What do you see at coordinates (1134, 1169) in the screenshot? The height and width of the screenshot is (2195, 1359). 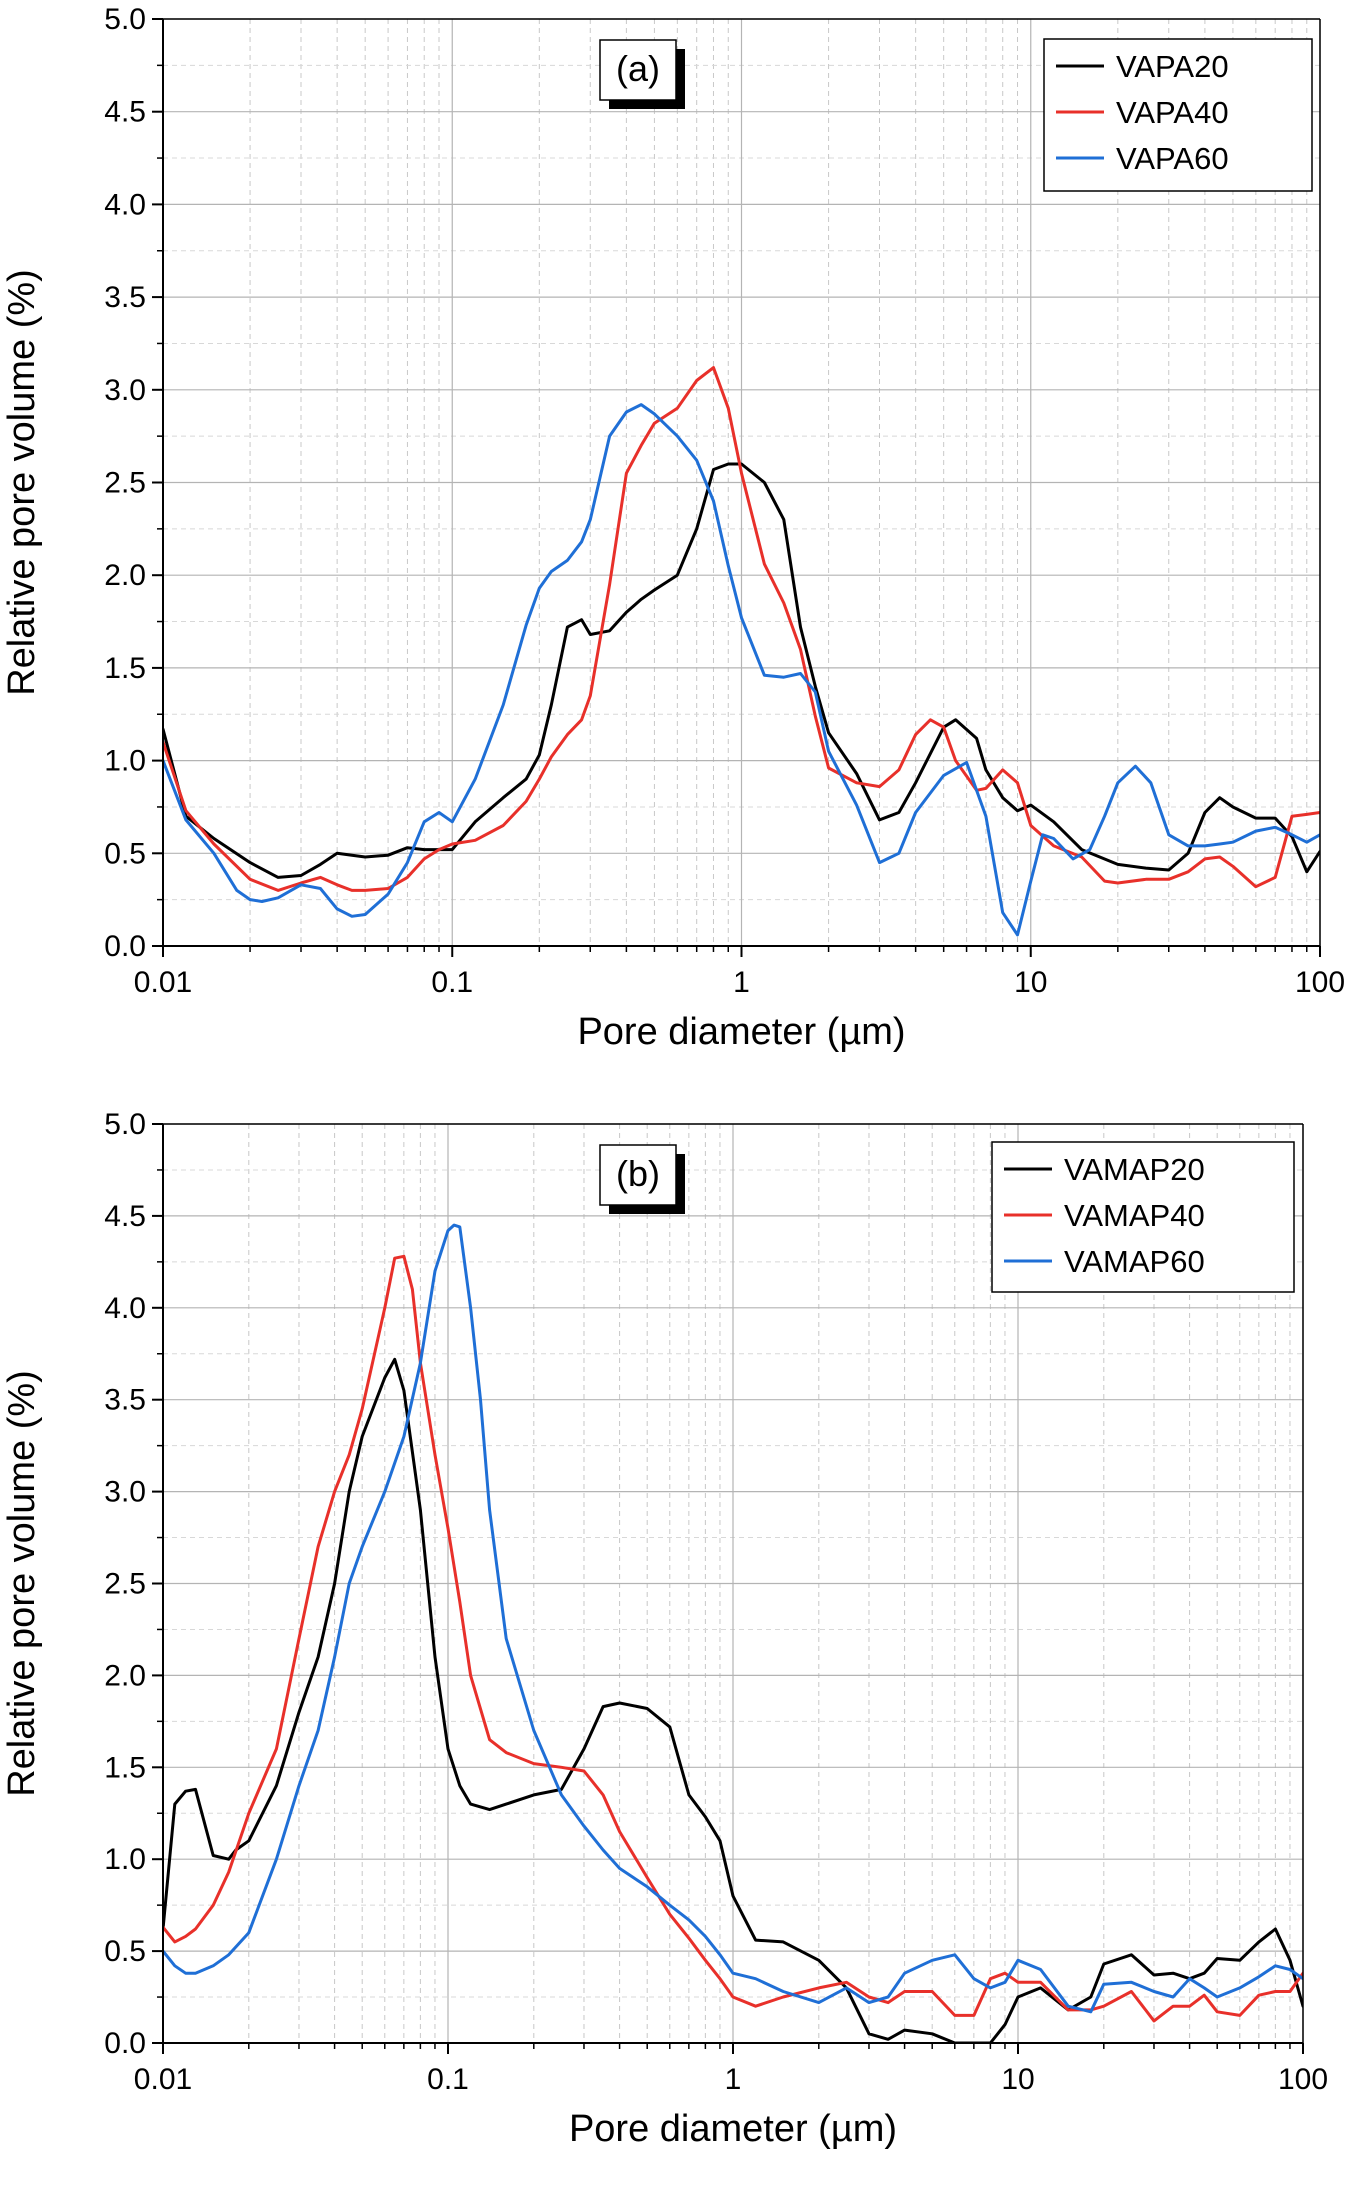 I see `legend-label: VAMAP20` at bounding box center [1134, 1169].